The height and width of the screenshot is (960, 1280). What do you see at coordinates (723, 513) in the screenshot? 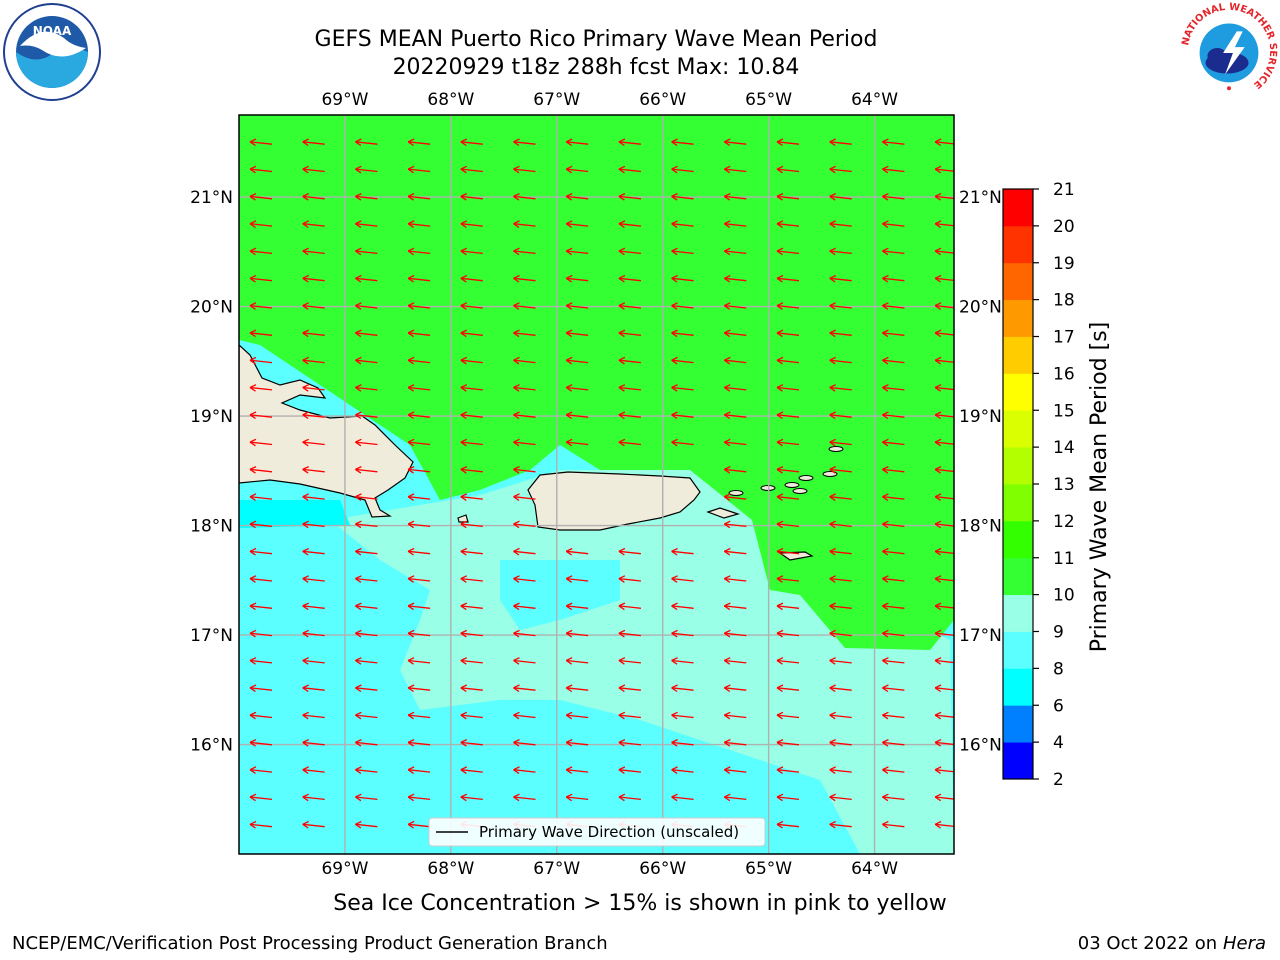
I see `vieques-land` at bounding box center [723, 513].